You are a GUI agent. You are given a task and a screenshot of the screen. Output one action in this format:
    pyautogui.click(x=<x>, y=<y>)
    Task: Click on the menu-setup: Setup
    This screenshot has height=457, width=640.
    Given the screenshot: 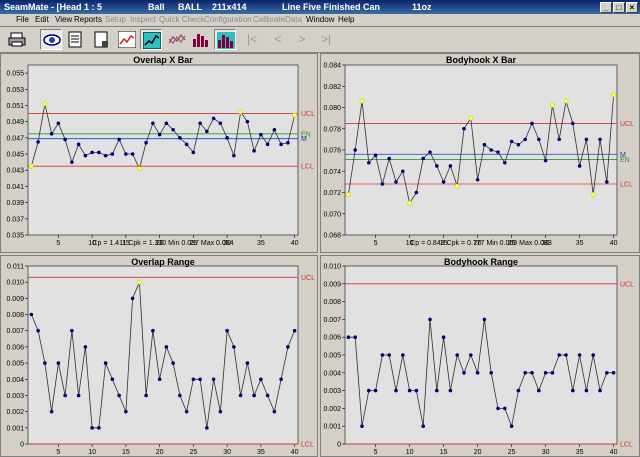 What is the action you would take?
    pyautogui.click(x=115, y=19)
    